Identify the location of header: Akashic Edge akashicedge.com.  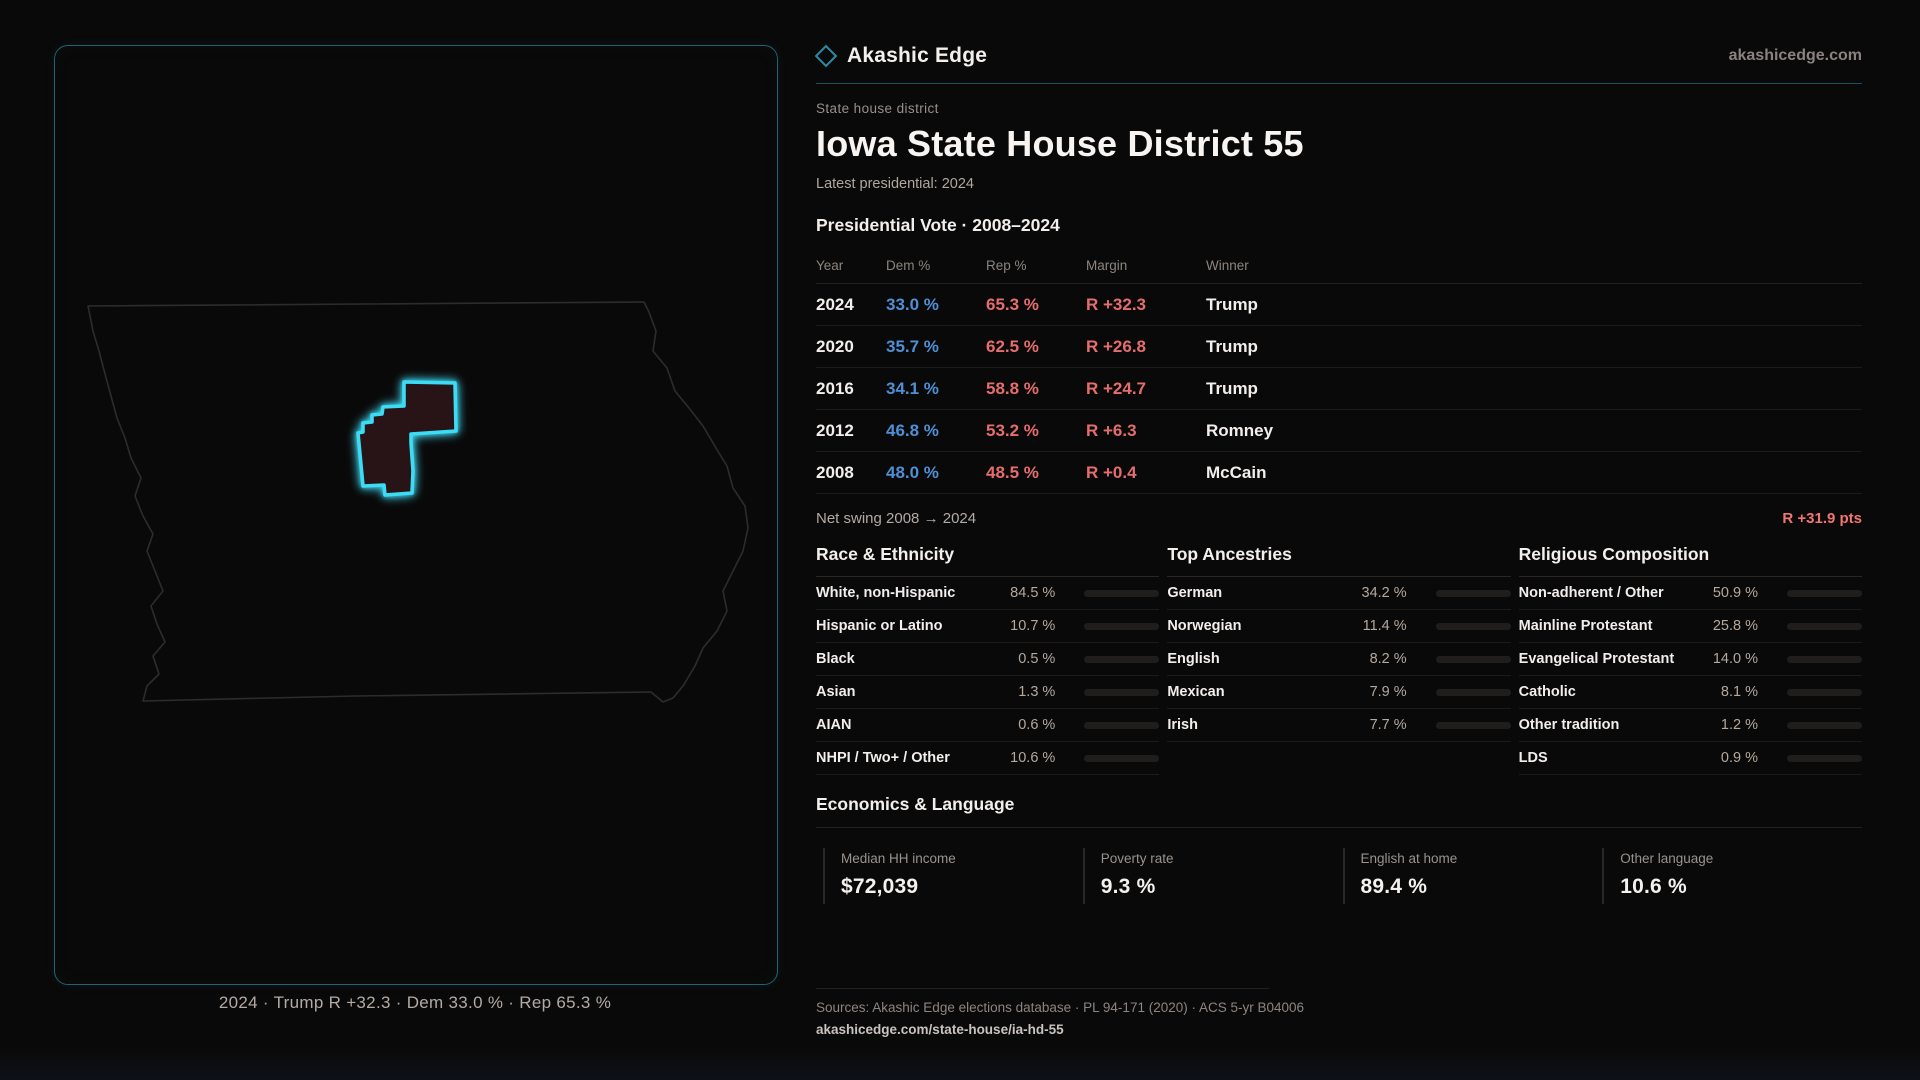
(1338, 54).